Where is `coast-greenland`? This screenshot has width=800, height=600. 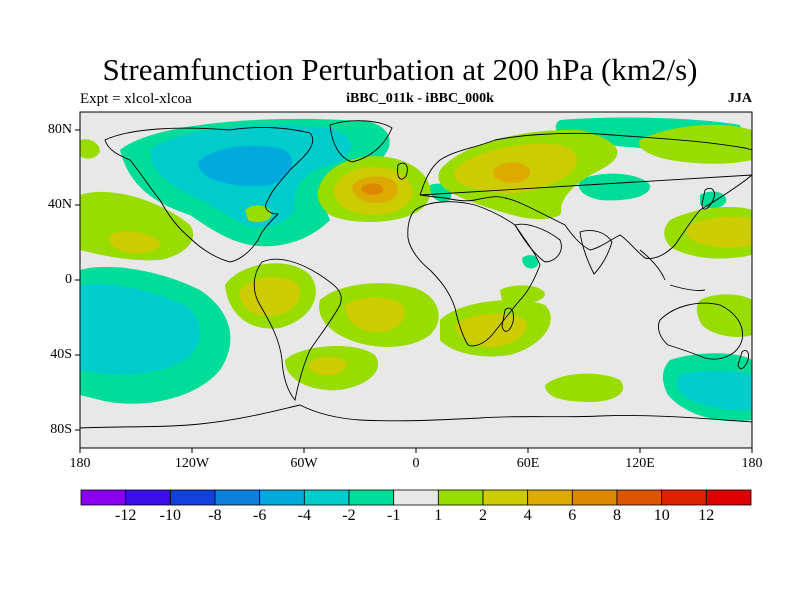
coast-greenland is located at coordinates (361, 141).